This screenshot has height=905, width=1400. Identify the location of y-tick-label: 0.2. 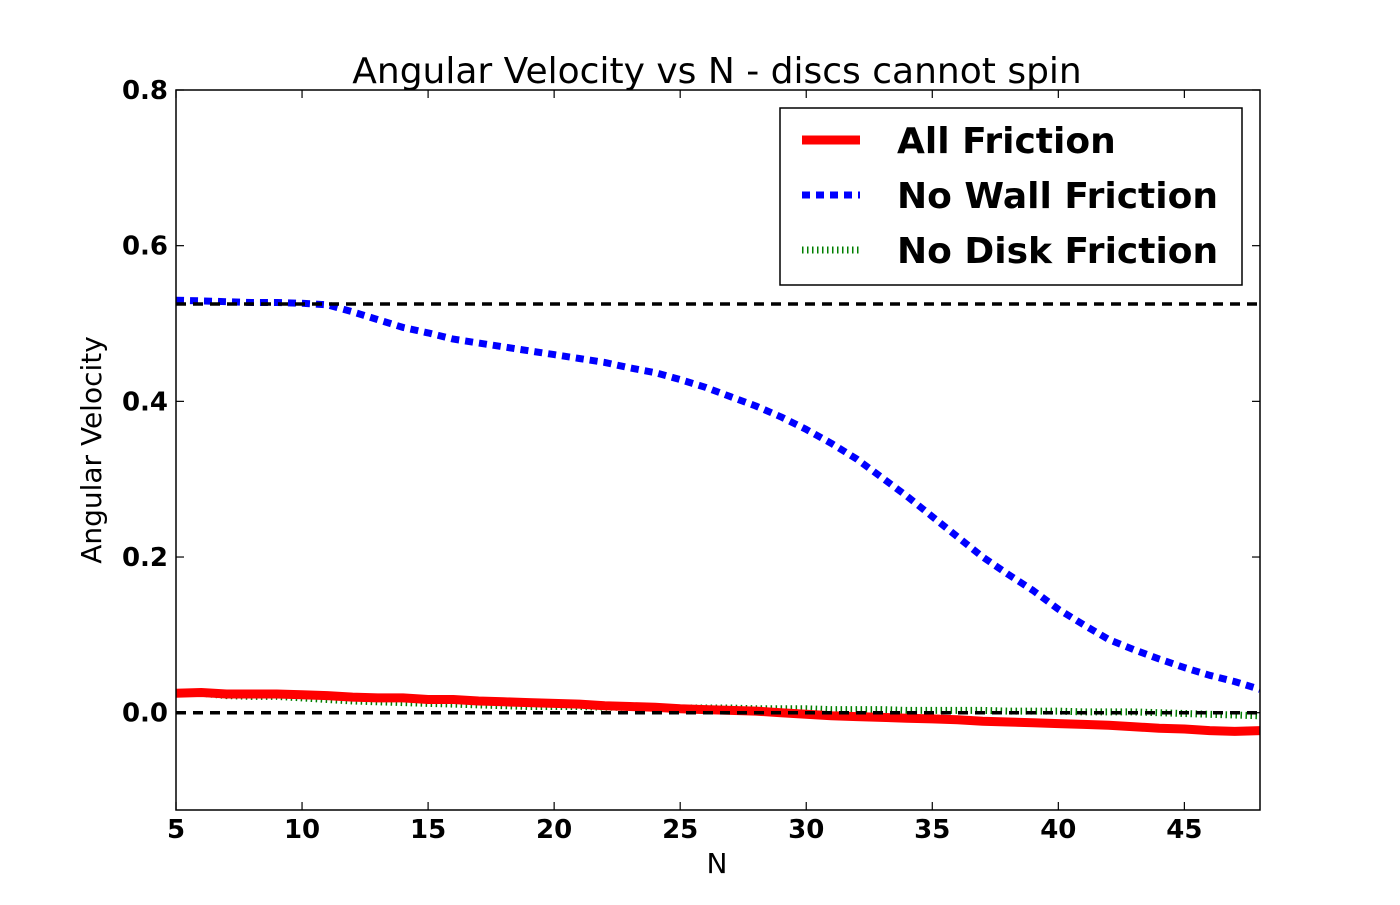
(145, 558).